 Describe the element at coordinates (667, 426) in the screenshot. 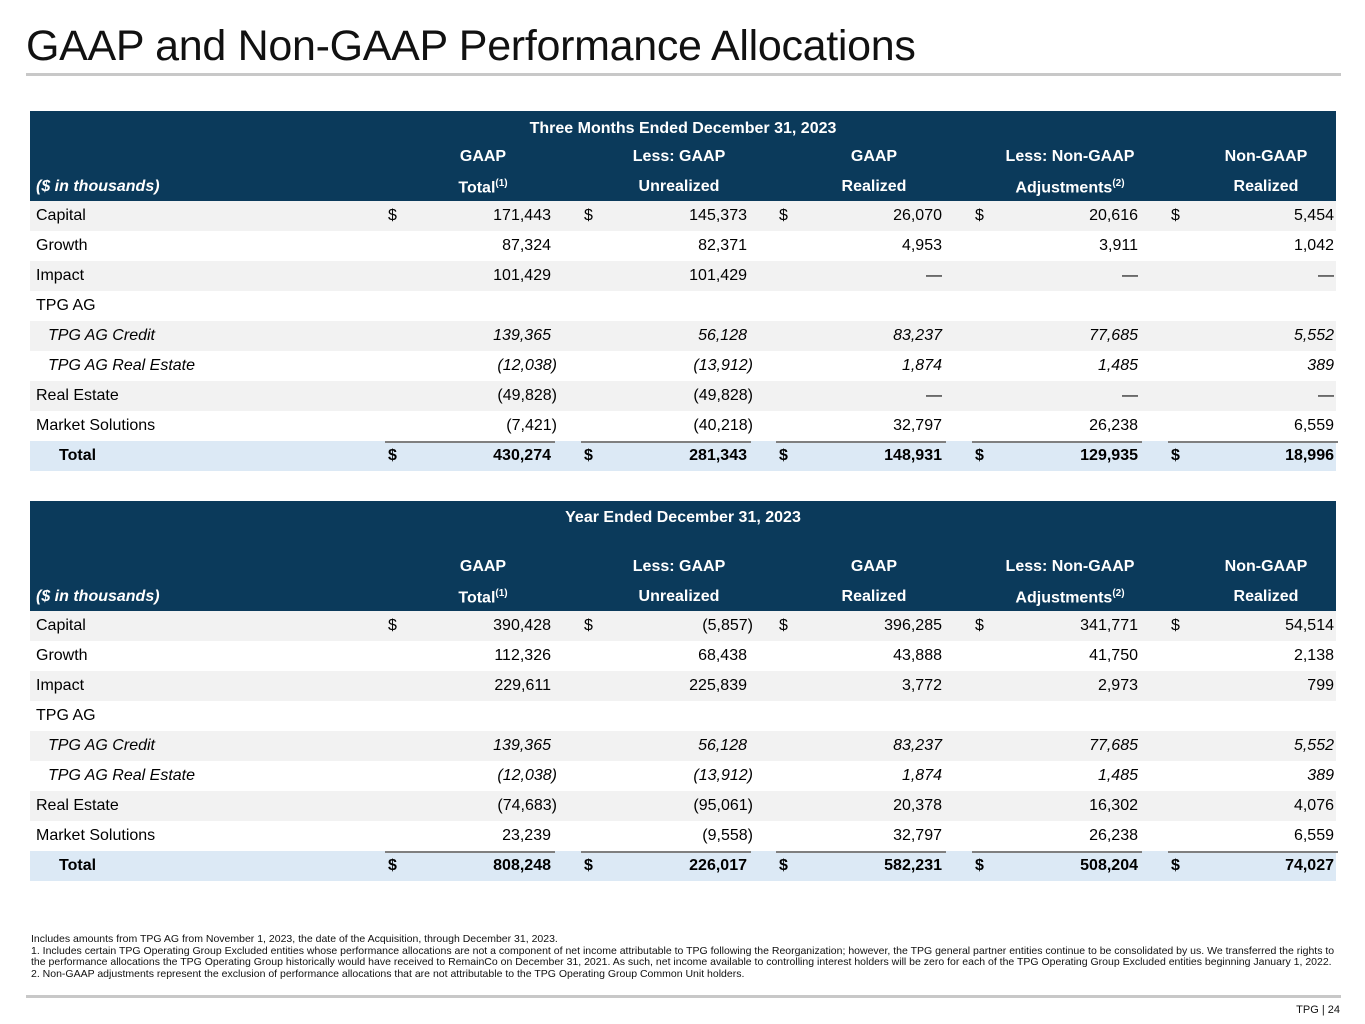

I see `value-cell: (40,218)` at that location.